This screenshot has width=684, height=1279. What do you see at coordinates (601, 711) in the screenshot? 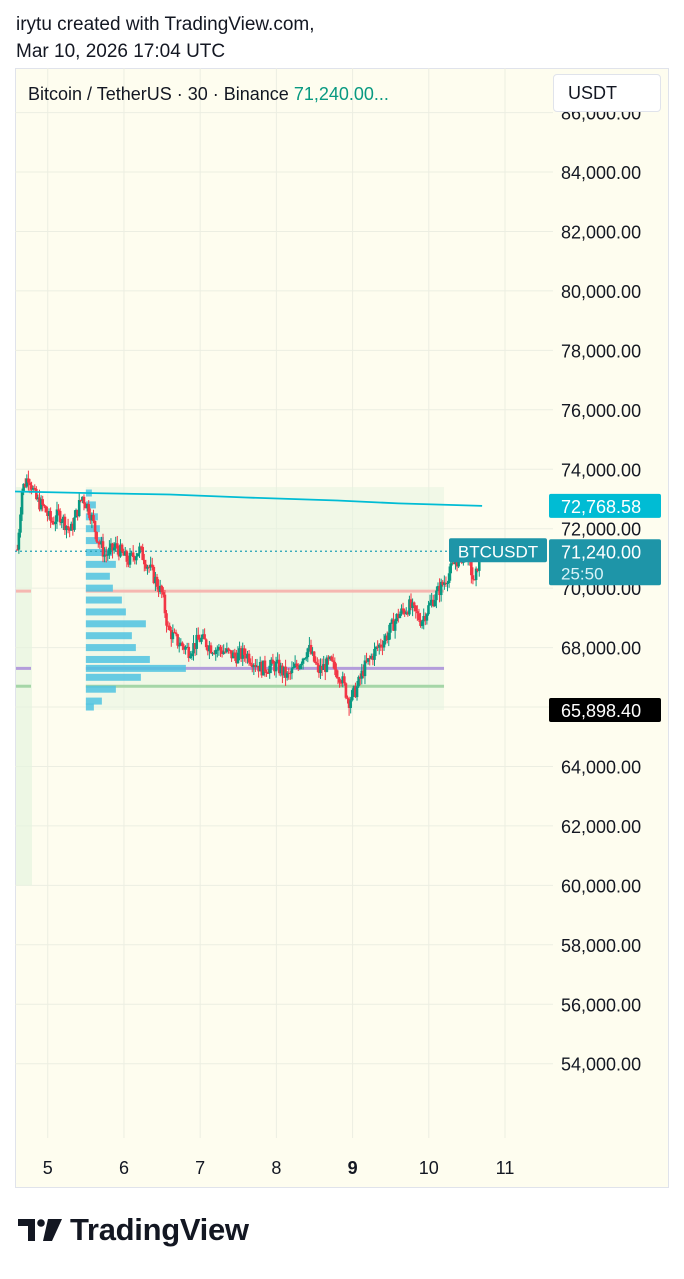
I see `low-price-label: 65,898.40` at bounding box center [601, 711].